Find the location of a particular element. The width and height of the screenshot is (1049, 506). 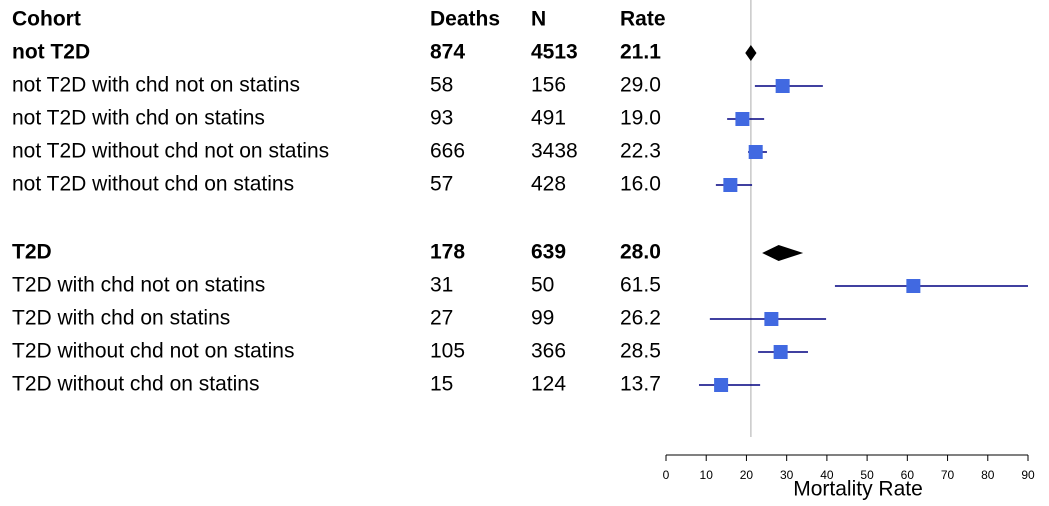

cohort-label: not T2D without chd on statins is located at coordinates (153, 184).